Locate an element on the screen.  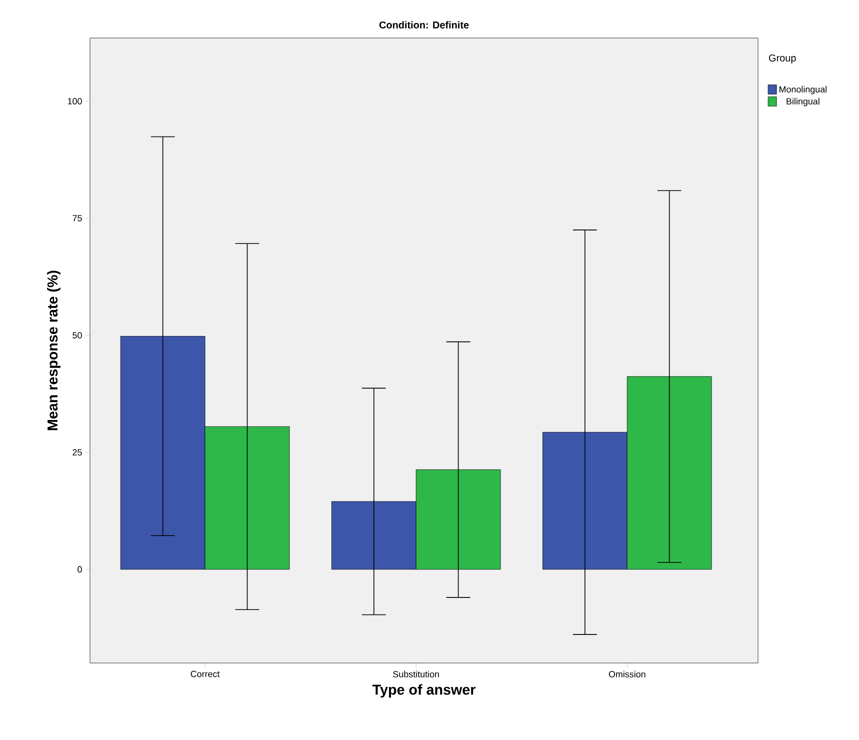
x-tick-label: Correct is located at coordinates (205, 674).